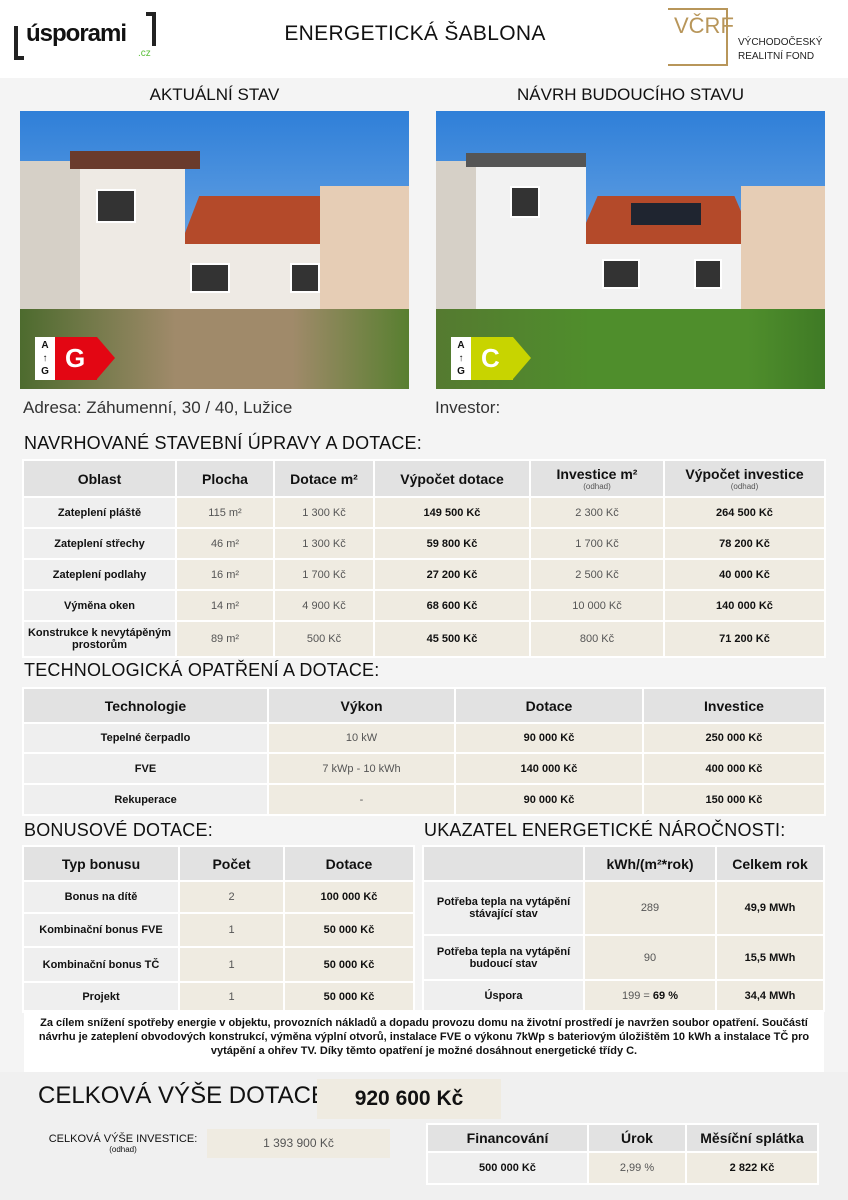  Describe the element at coordinates (734, 768) in the screenshot. I see `table-cell: 400 000 Kč` at that location.